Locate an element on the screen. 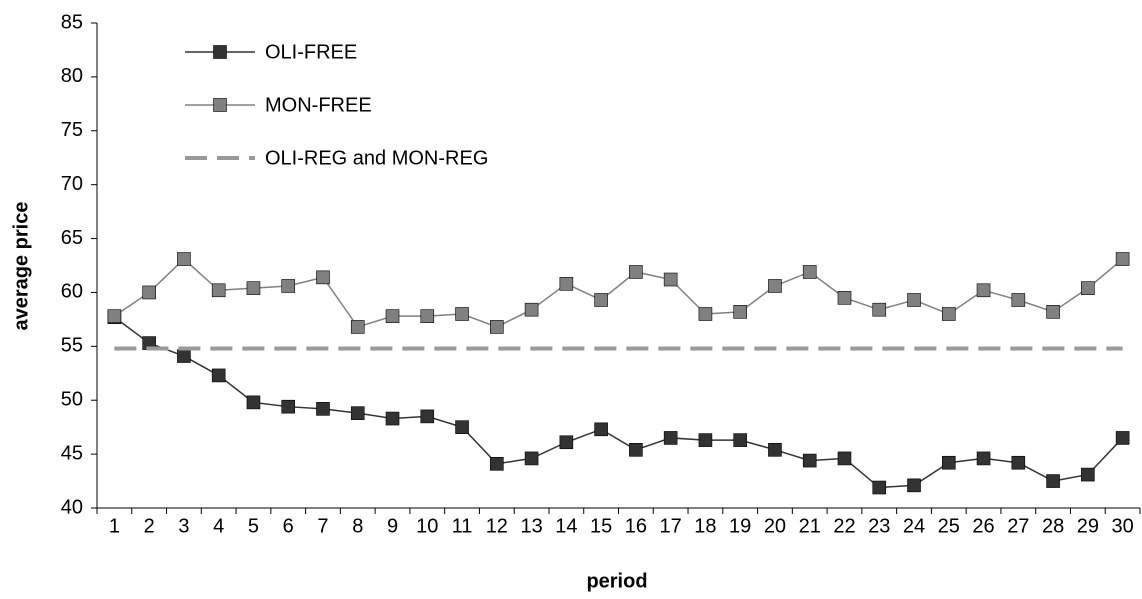 This screenshot has width=1142, height=599. series-line is located at coordinates (618, 293).